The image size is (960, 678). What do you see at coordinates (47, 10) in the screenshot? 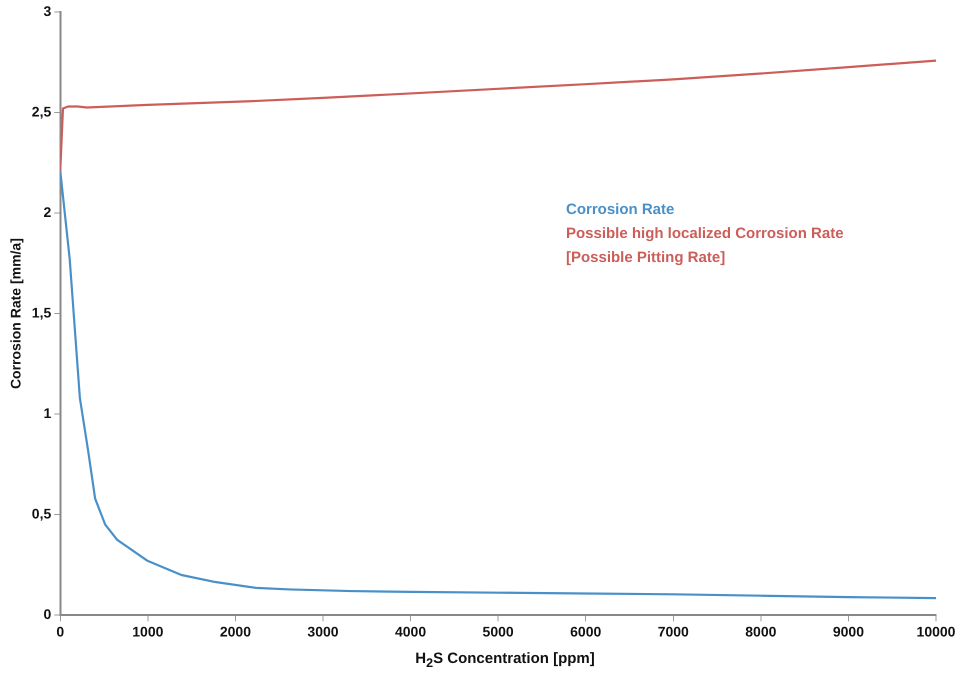
I see `y-tick-label: 3` at bounding box center [47, 10].